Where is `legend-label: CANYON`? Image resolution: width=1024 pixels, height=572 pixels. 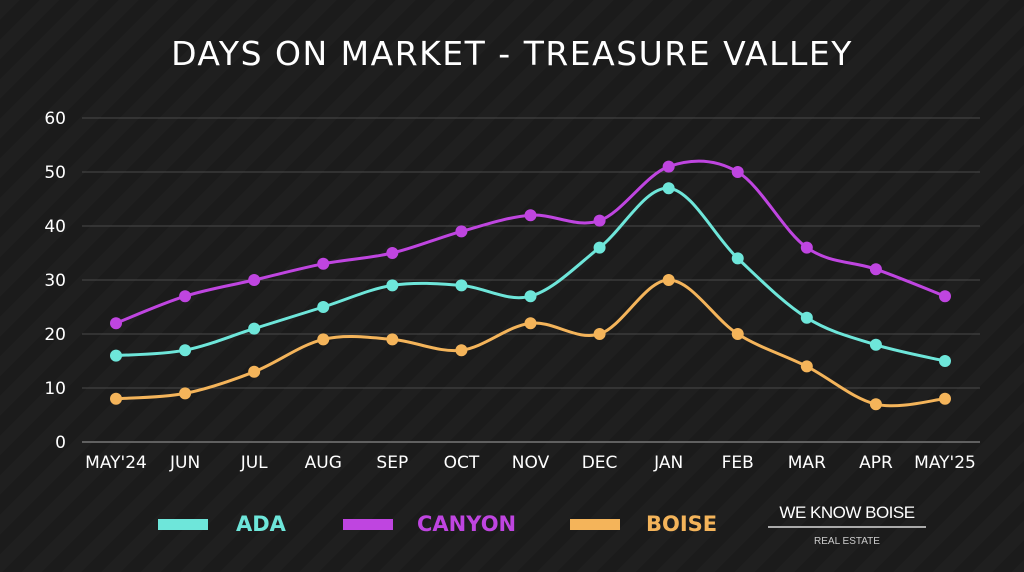
legend-label: CANYON is located at coordinates (467, 524).